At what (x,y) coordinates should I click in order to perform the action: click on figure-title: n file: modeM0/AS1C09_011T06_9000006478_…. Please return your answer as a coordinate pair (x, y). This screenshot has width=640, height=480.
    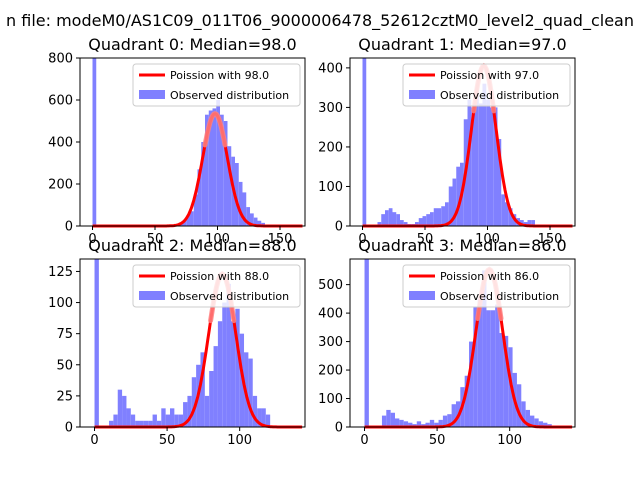
    Looking at the image, I should click on (320, 21).